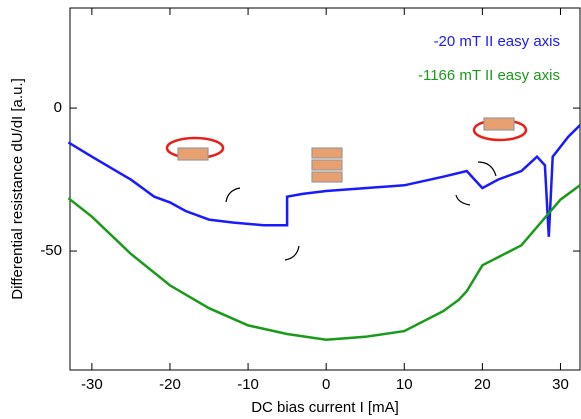 The height and width of the screenshot is (419, 581). Describe the element at coordinates (404, 384) in the screenshot. I see `x-tick-label: 10` at that location.